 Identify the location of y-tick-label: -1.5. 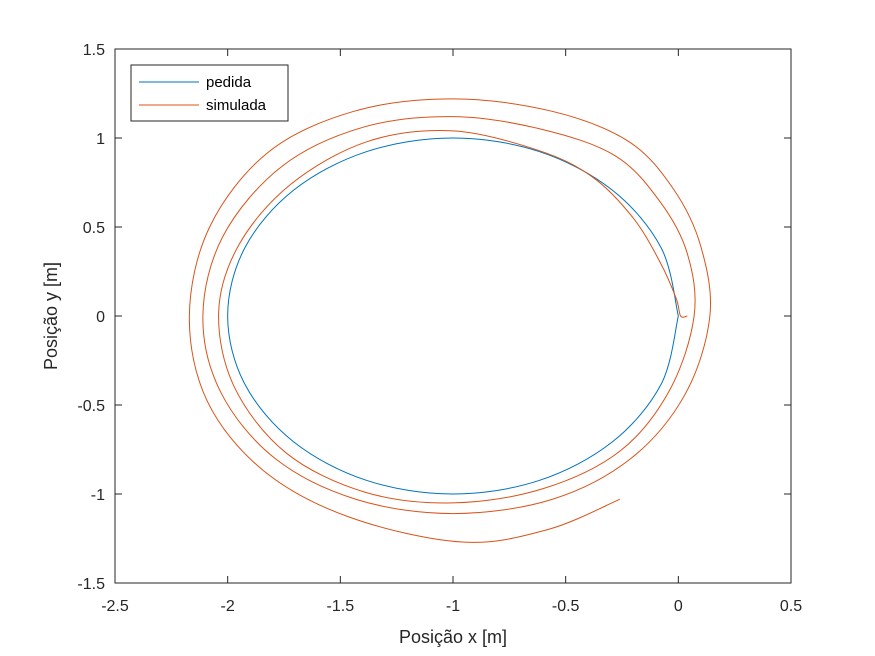
(91, 584).